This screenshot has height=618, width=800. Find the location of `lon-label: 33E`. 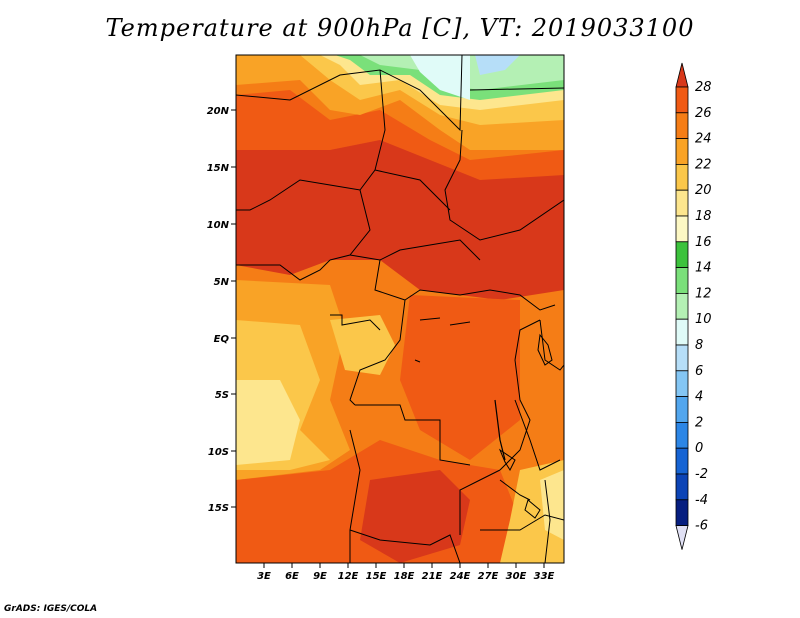

lon-label: 33E is located at coordinates (544, 576).